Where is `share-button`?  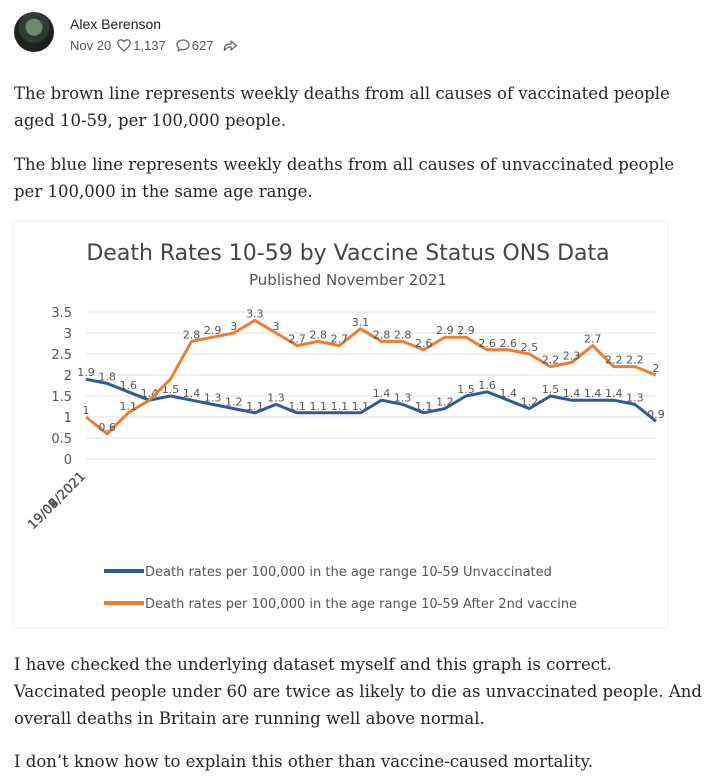 share-button is located at coordinates (230, 45).